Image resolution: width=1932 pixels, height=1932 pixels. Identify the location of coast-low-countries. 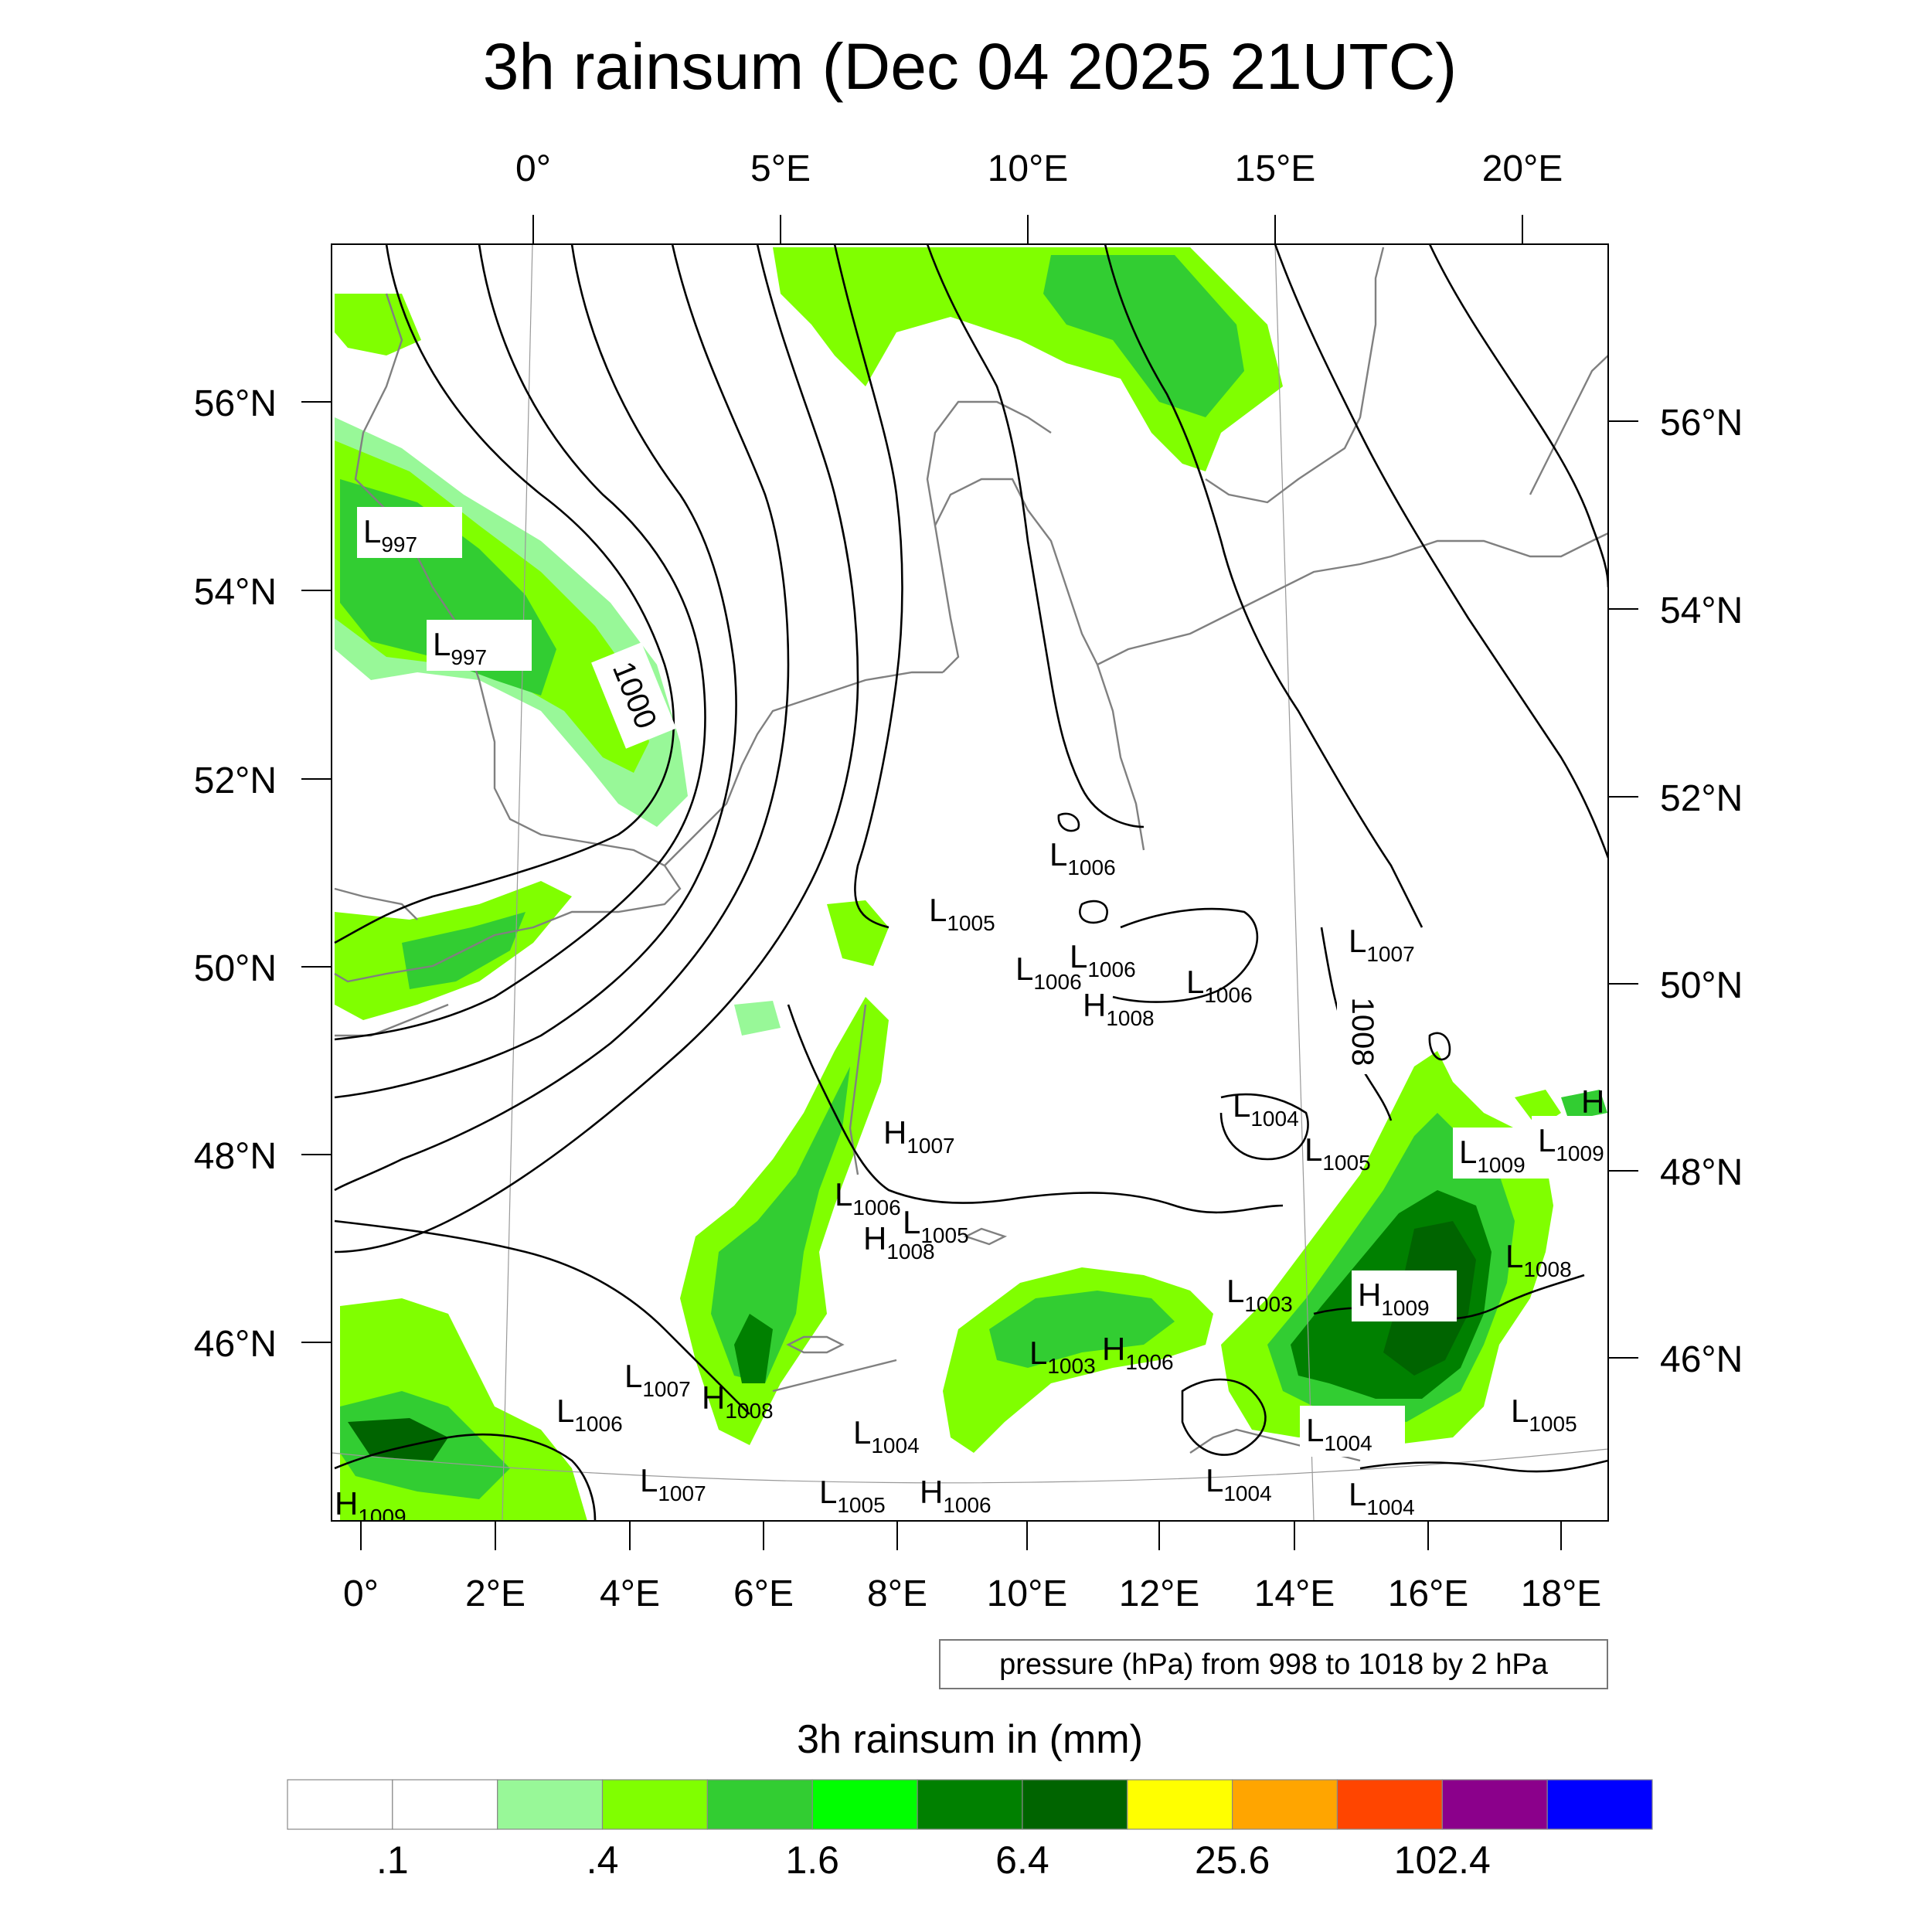
(804, 769).